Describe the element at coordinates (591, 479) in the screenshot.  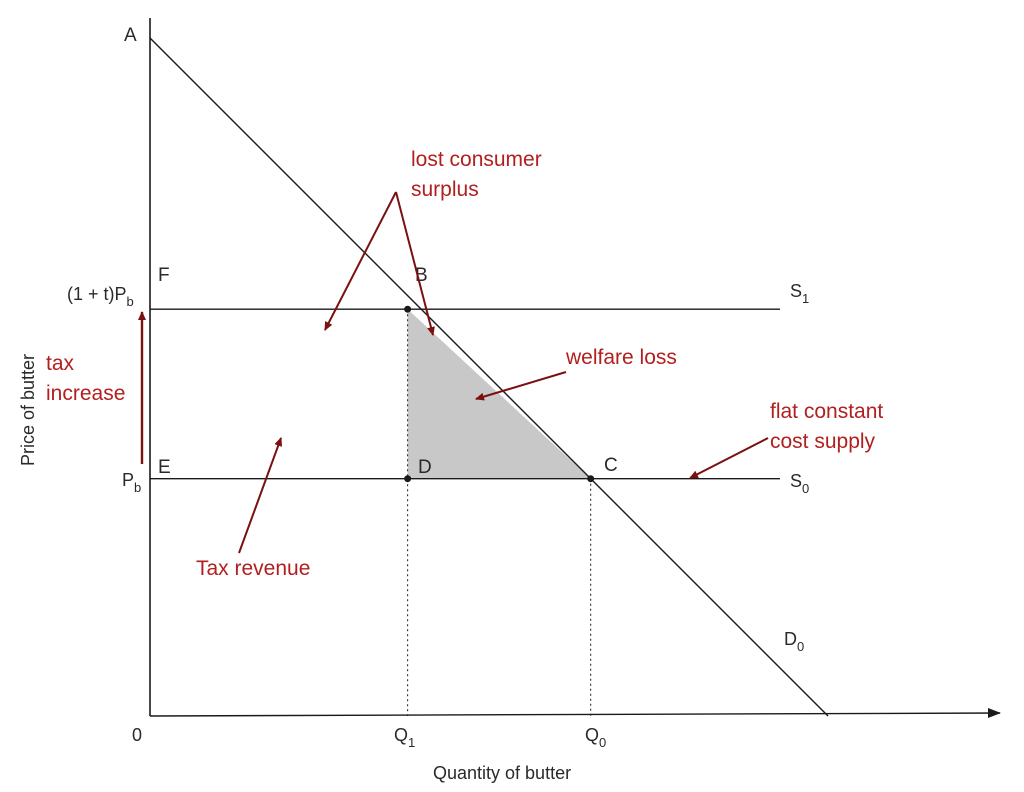
I see `point-c-dot` at that location.